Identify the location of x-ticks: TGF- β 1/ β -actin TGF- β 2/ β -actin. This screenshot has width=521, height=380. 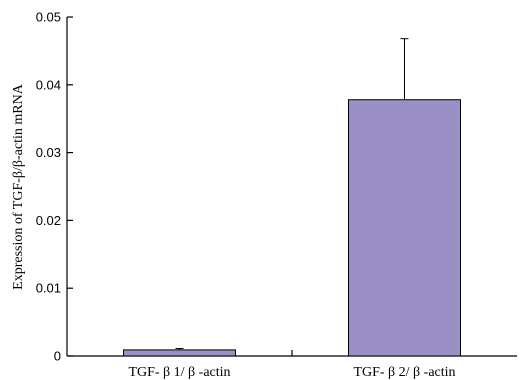
(292, 365).